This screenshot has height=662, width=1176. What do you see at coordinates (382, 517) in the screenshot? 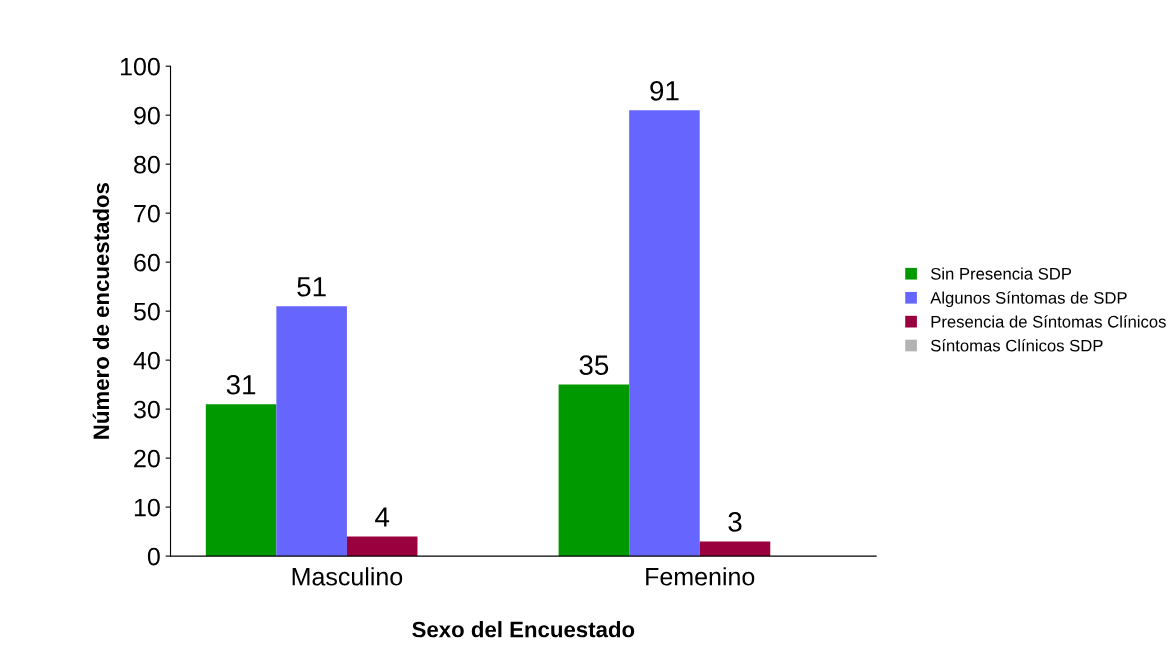
I see `data-label: 4` at bounding box center [382, 517].